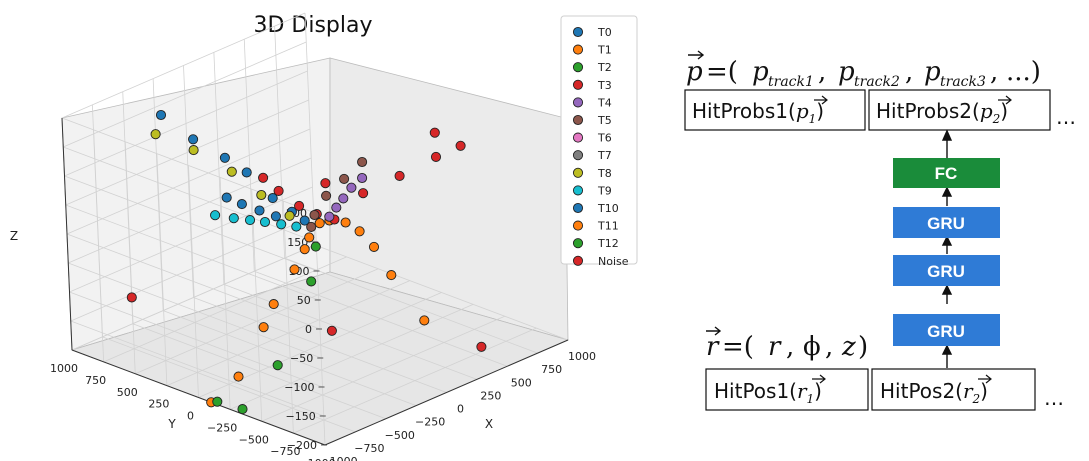  Describe the element at coordinates (604, 102) in the screenshot. I see `legend-label: T4` at that location.